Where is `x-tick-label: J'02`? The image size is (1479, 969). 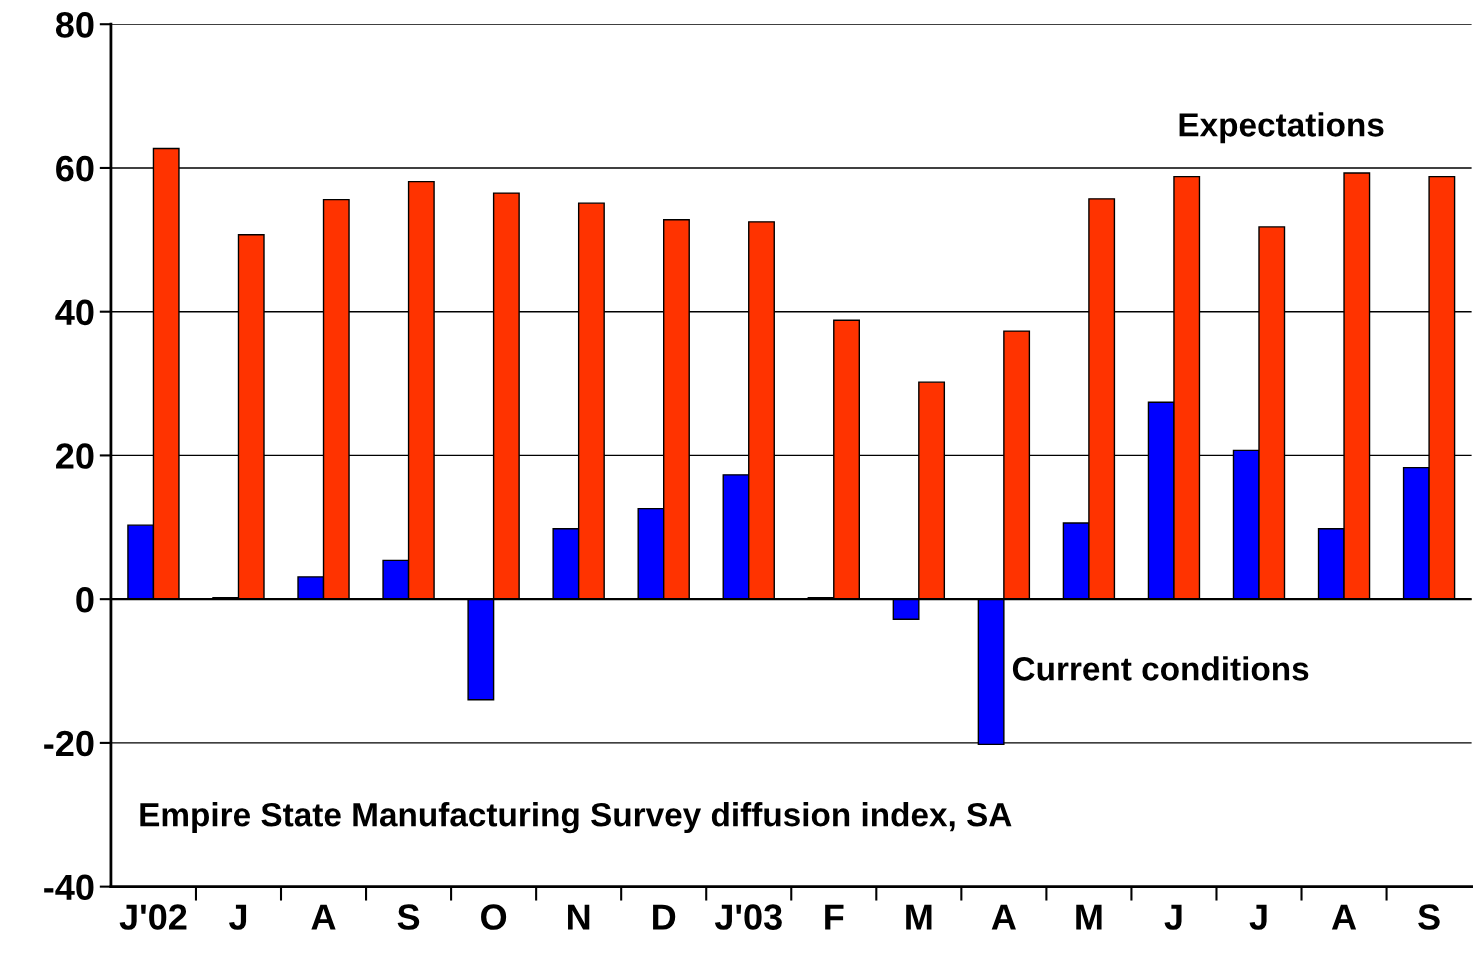 x-tick-label: J'02 is located at coordinates (153, 917).